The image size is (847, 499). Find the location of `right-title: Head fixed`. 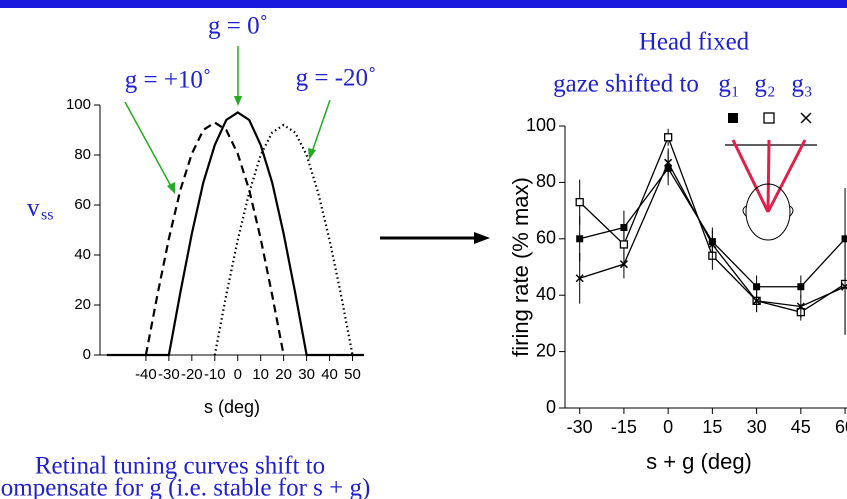

right-title: Head fixed is located at coordinates (694, 42).